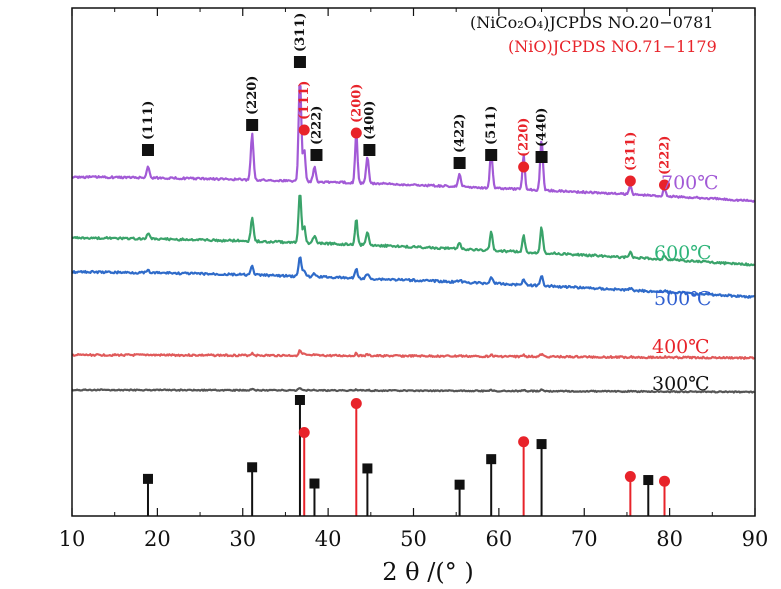 This screenshot has width=781, height=589. What do you see at coordinates (148, 120) in the screenshot?
I see `nico2o4-hkl-label: (111)` at bounding box center [148, 120].